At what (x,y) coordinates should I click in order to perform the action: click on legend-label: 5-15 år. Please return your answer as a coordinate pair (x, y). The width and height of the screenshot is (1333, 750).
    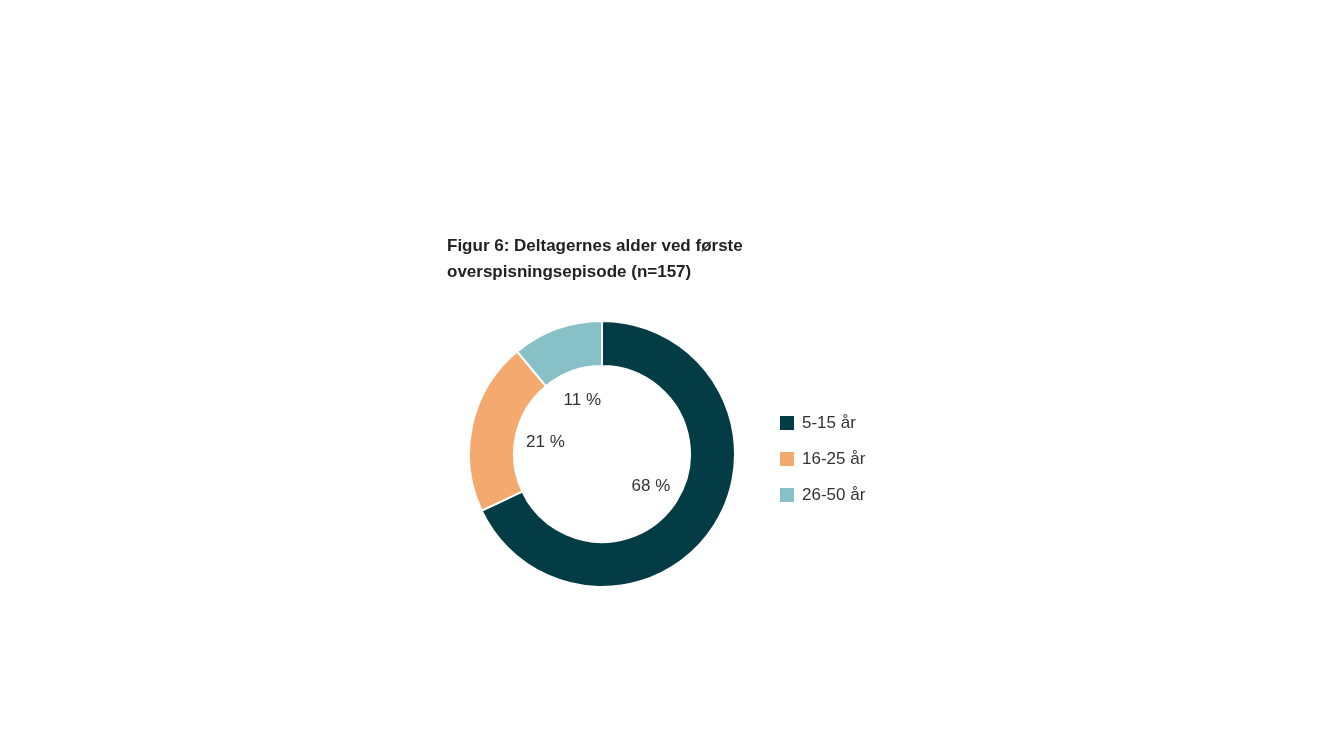
    Looking at the image, I should click on (829, 423).